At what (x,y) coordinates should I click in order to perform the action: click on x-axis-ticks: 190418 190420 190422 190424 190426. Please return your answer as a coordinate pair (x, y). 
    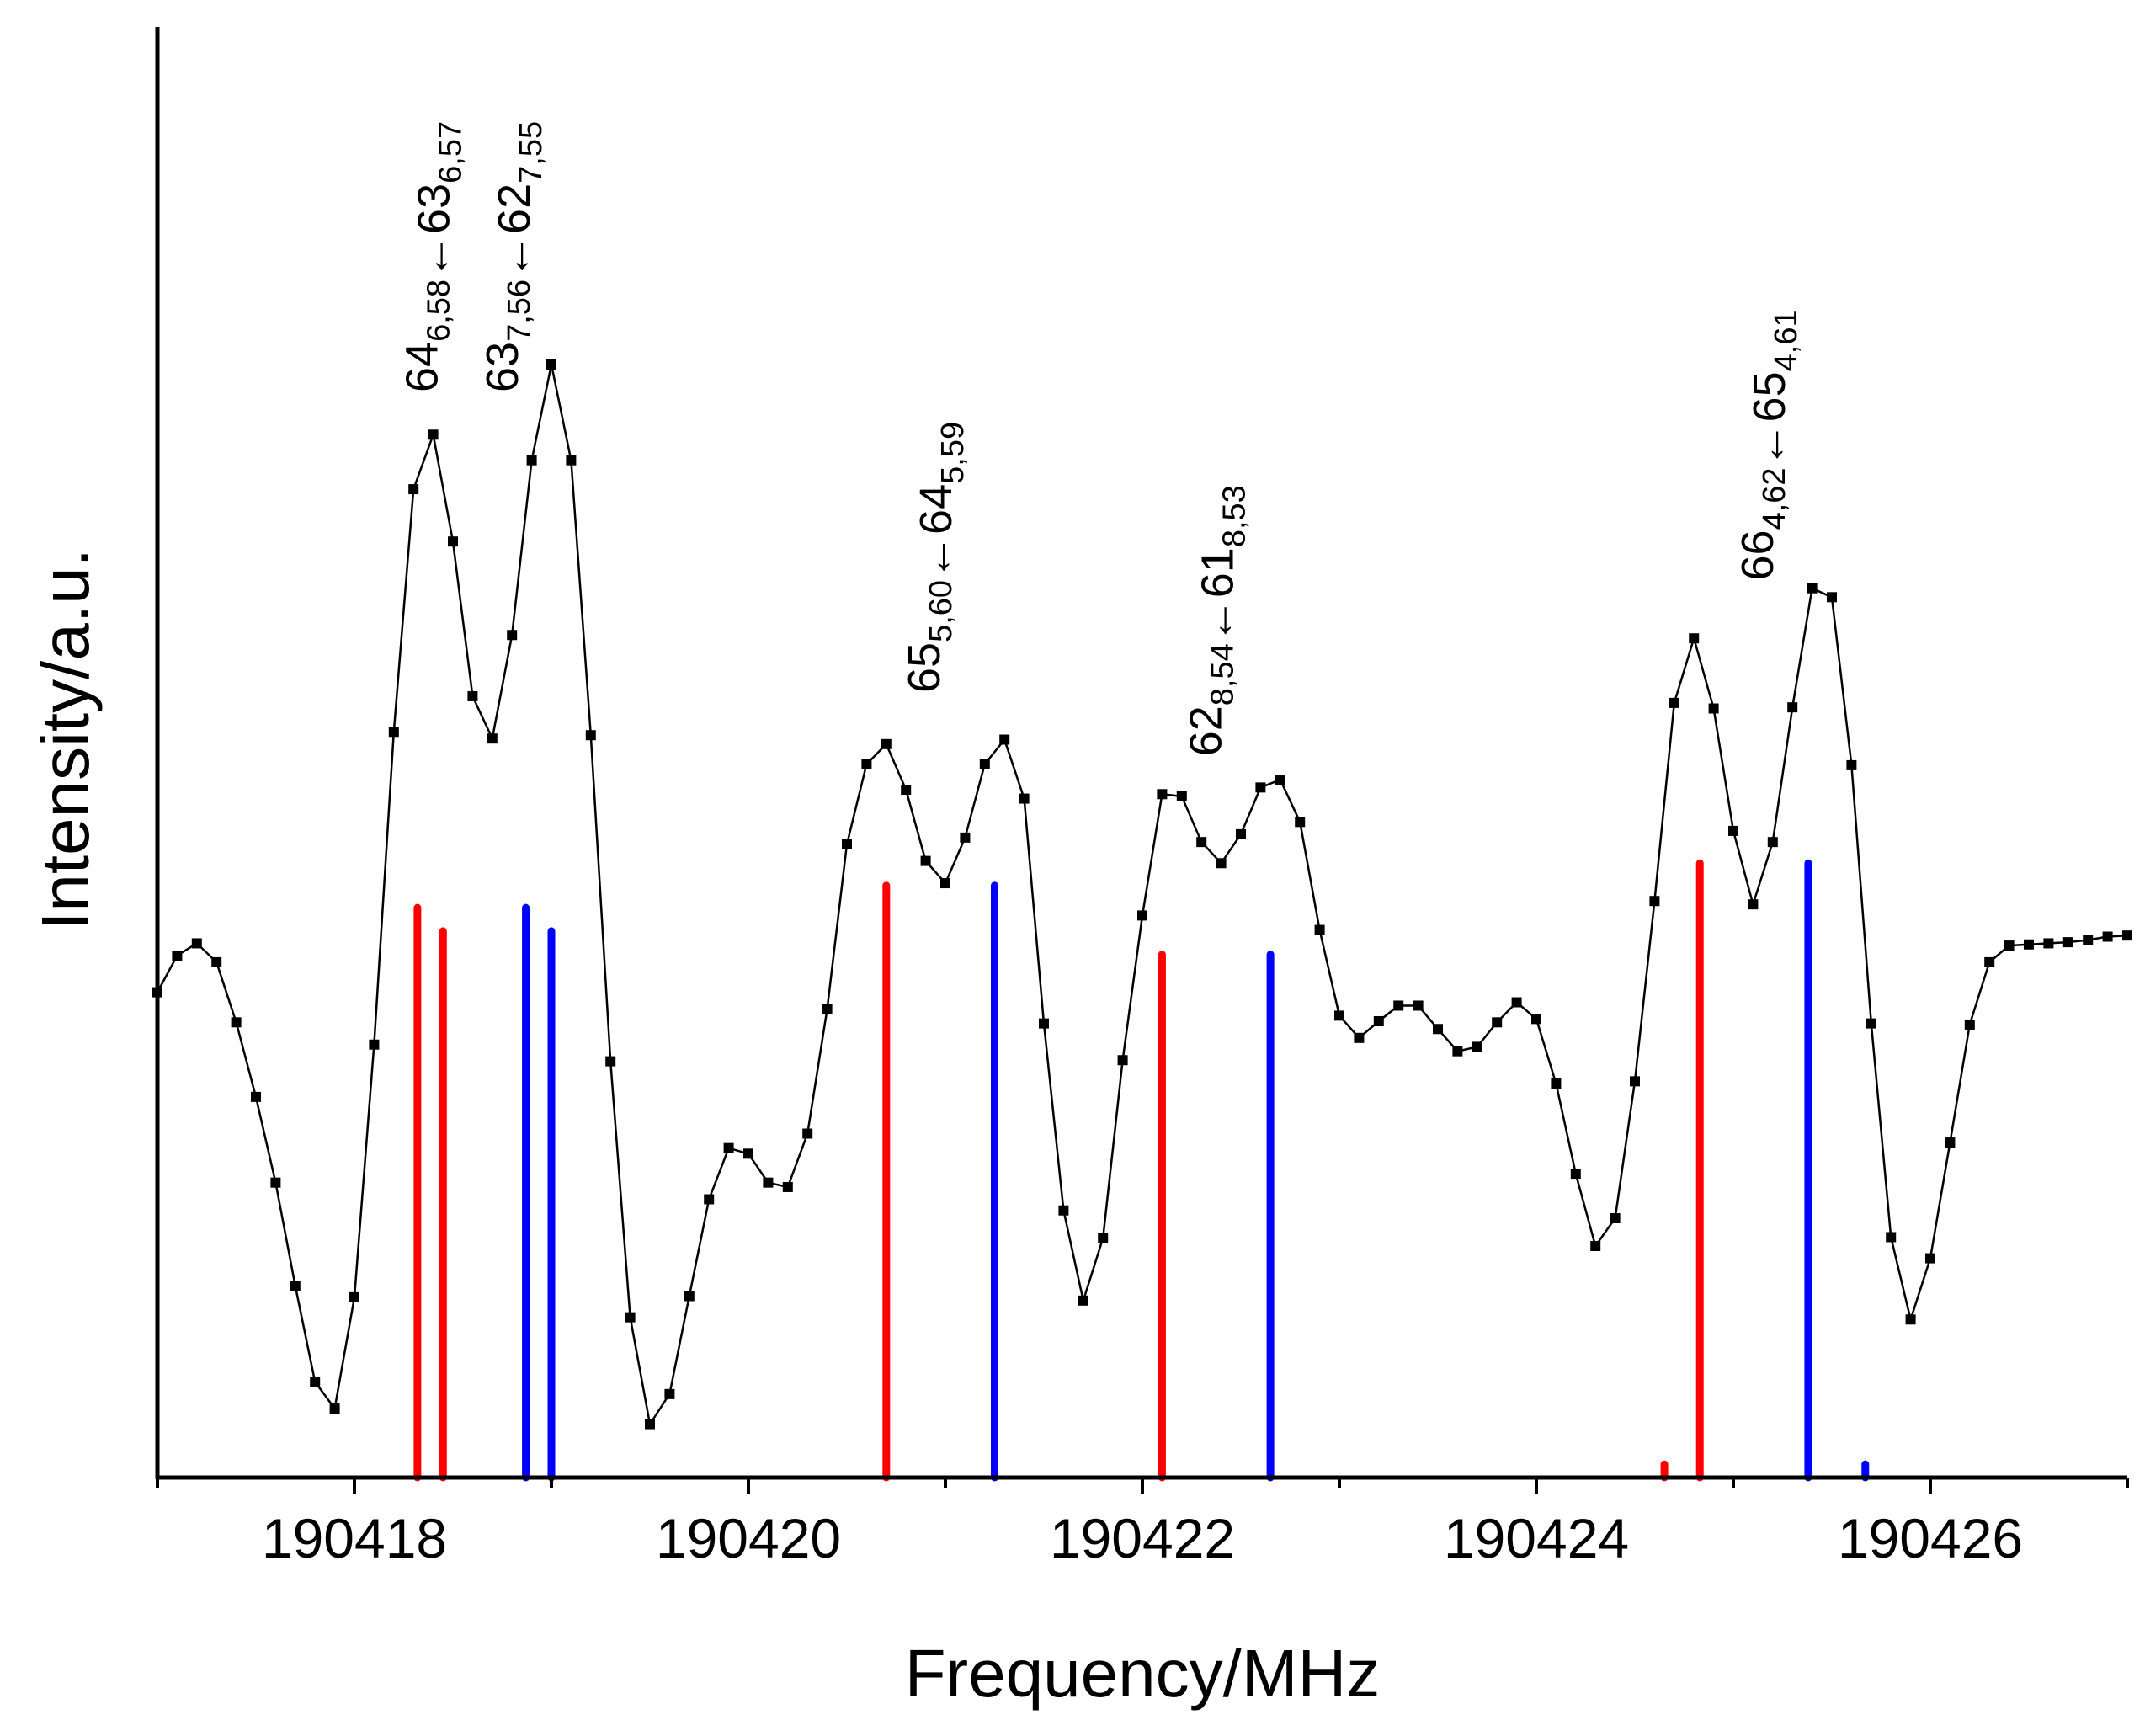
    Looking at the image, I should click on (1142, 1523).